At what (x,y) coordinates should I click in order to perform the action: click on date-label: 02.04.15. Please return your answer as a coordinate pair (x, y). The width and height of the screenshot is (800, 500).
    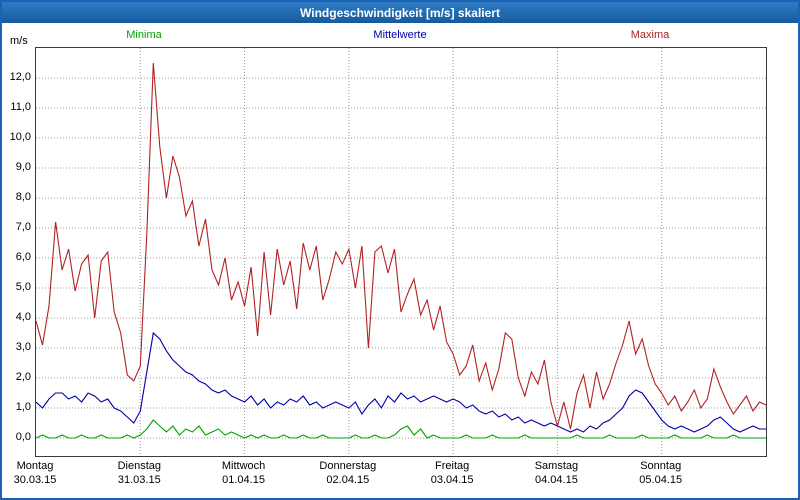
    Looking at the image, I should click on (348, 480).